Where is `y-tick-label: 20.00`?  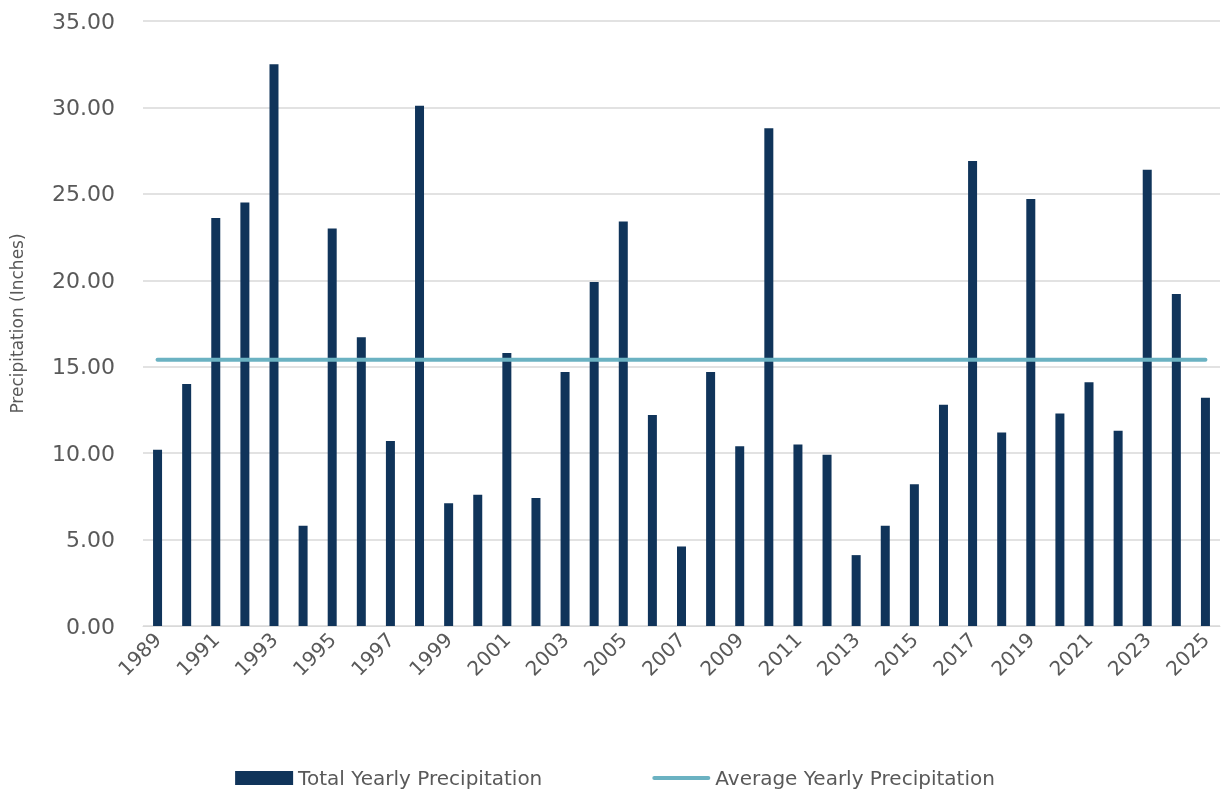
y-tick-label: 20.00 is located at coordinates (83, 280).